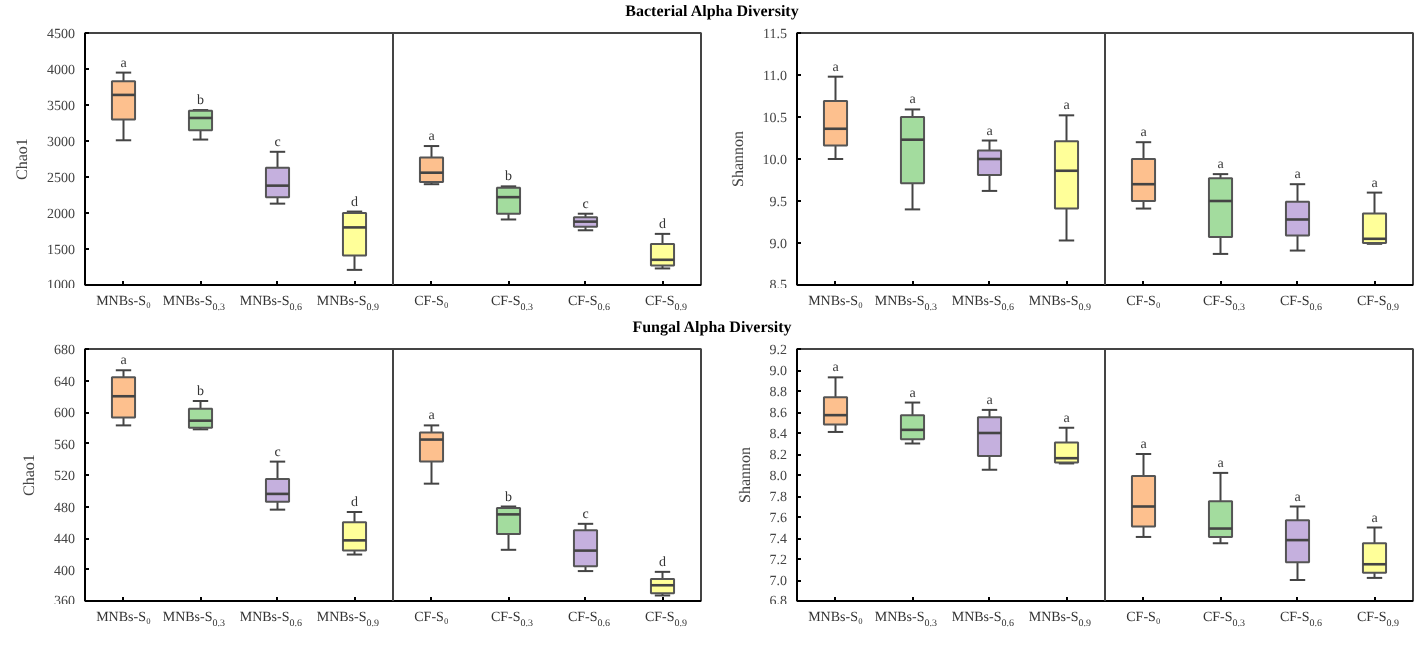 This screenshot has width=1426, height=654. Describe the element at coordinates (712, 11) in the screenshot. I see `chart-title: Bacterial Alpha Diversity` at that location.